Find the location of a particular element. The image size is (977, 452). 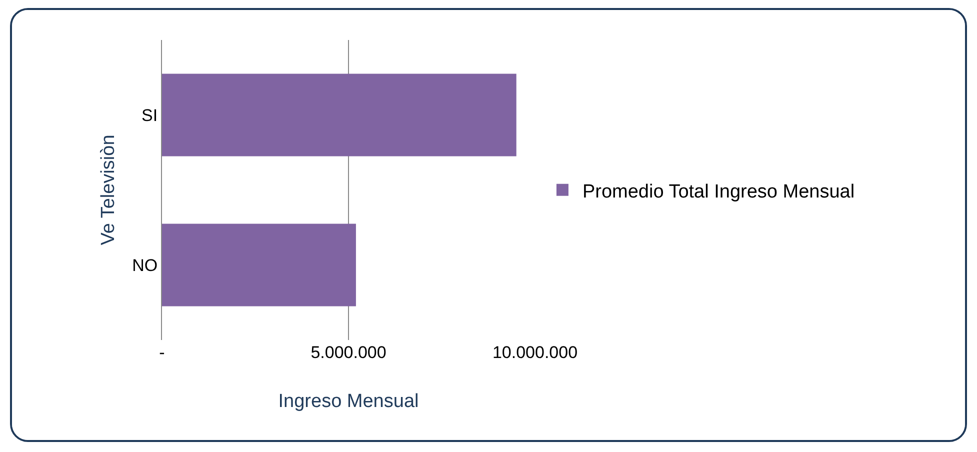

y-tick-label: SI is located at coordinates (150, 115).